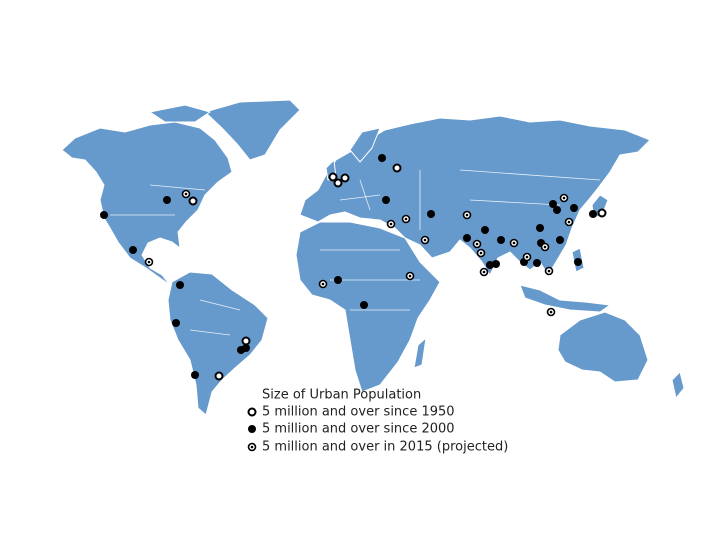  What do you see at coordinates (218, 343) in the screenshot?
I see `south-america` at bounding box center [218, 343].